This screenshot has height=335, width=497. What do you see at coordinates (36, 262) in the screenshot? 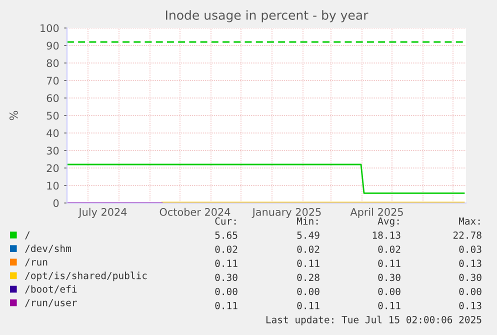
I see `legend-label: /run` at bounding box center [36, 262].